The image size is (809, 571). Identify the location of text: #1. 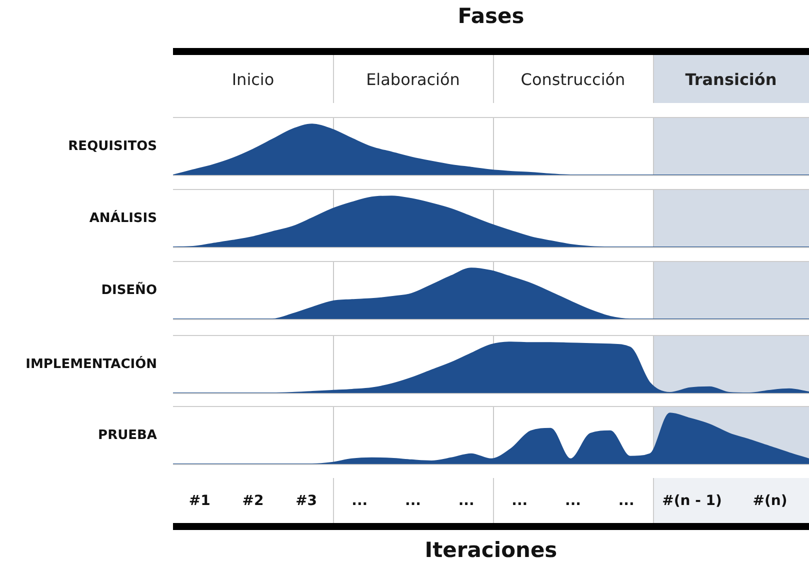
(200, 500).